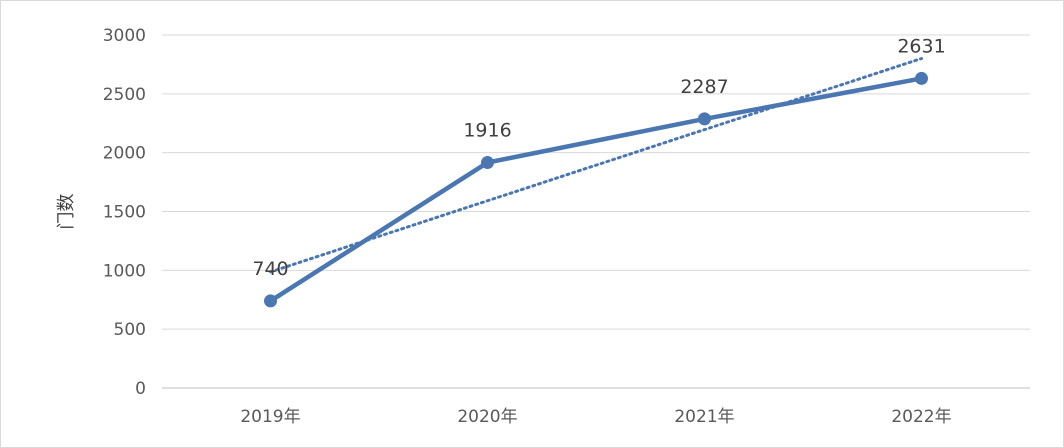  What do you see at coordinates (124, 154) in the screenshot?
I see `y-tick-label: 2000` at bounding box center [124, 154].